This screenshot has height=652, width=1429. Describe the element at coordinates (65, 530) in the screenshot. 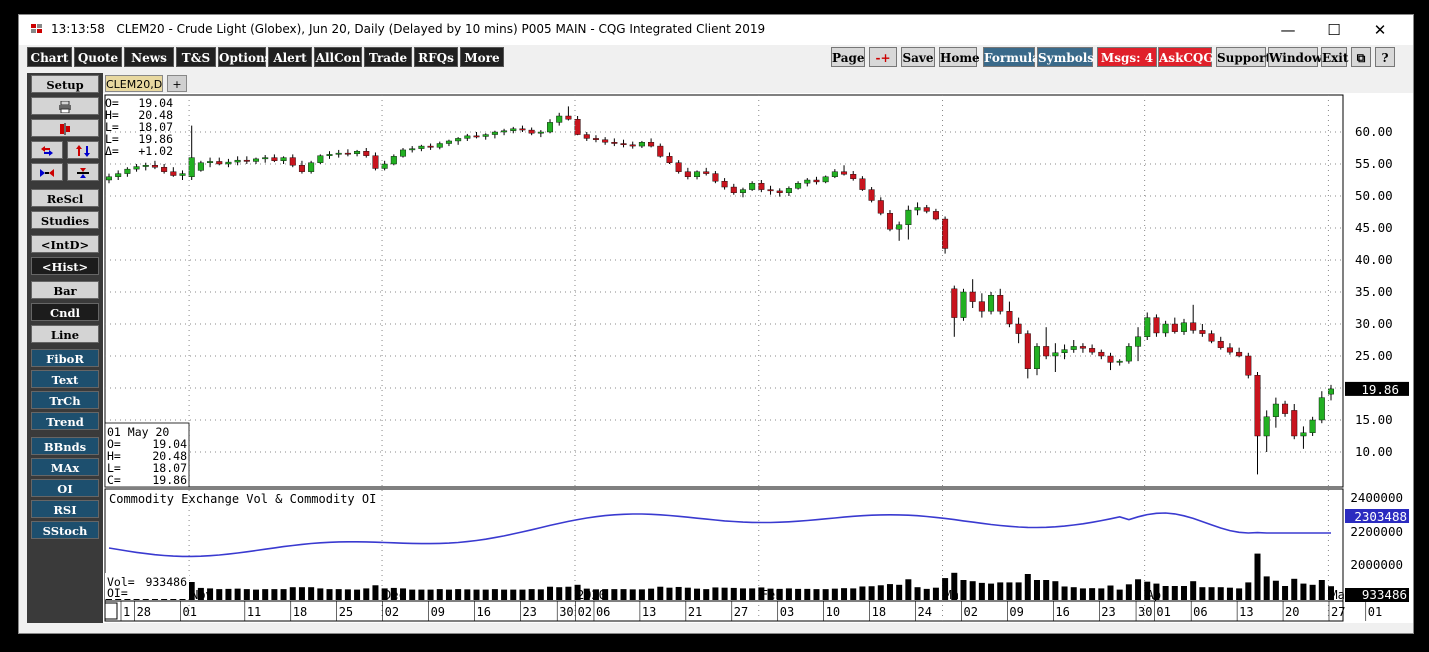

I see `sstoch-button: SStoch` at that location.